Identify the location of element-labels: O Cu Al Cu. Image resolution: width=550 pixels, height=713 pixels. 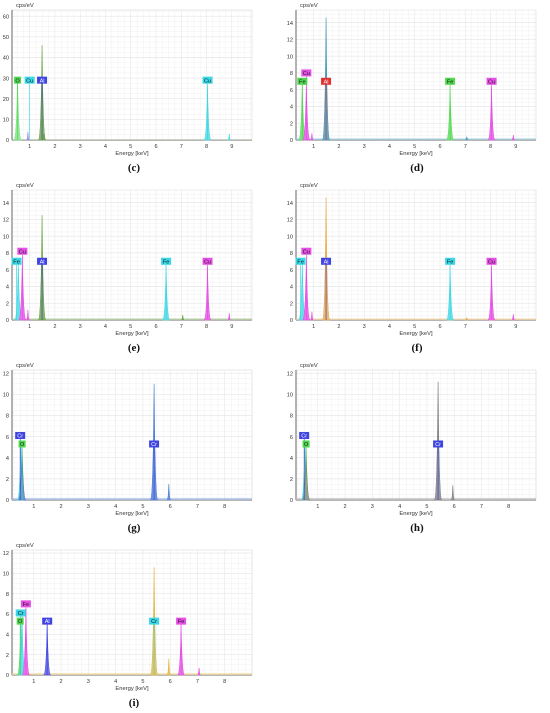
(113, 108).